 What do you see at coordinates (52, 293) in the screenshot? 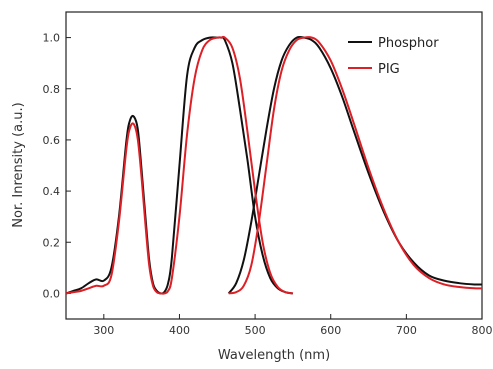
I see `y-tick-label: 0.0` at bounding box center [52, 293].